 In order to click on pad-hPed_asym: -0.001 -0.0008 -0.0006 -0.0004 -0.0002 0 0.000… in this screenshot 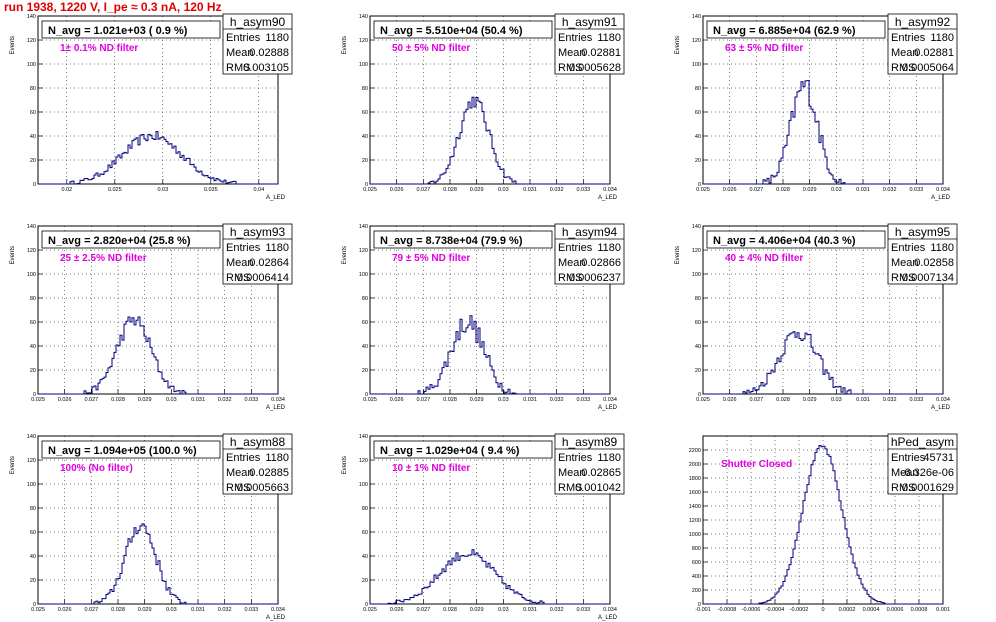, I will do `click(823, 523)`.